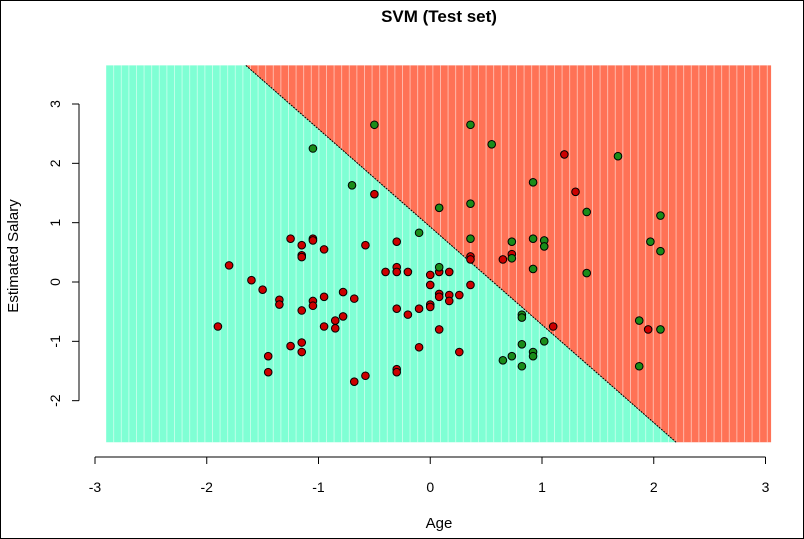  What do you see at coordinates (55, 400) in the screenshot?
I see `y-tick-label: -2` at bounding box center [55, 400].